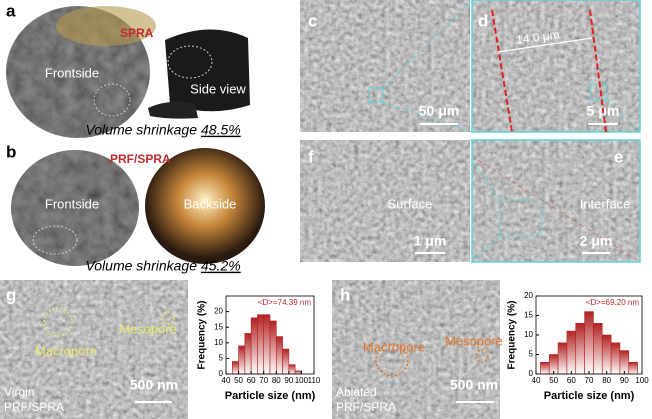  I want to click on panel-label: f, so click(311, 156).